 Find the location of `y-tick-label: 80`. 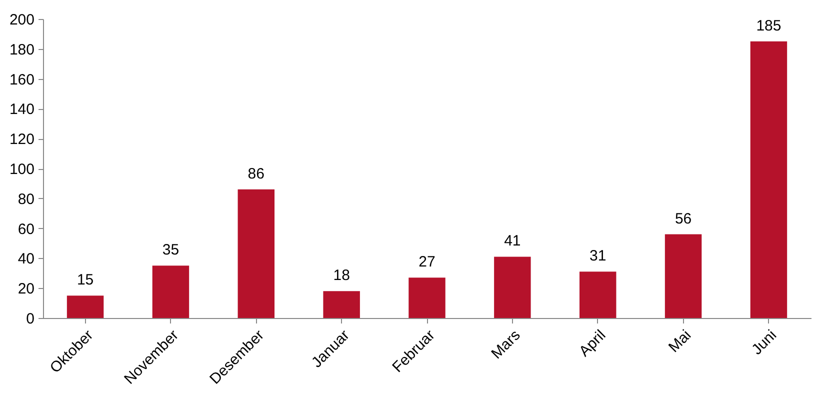

y-tick-label: 80 is located at coordinates (26, 199).